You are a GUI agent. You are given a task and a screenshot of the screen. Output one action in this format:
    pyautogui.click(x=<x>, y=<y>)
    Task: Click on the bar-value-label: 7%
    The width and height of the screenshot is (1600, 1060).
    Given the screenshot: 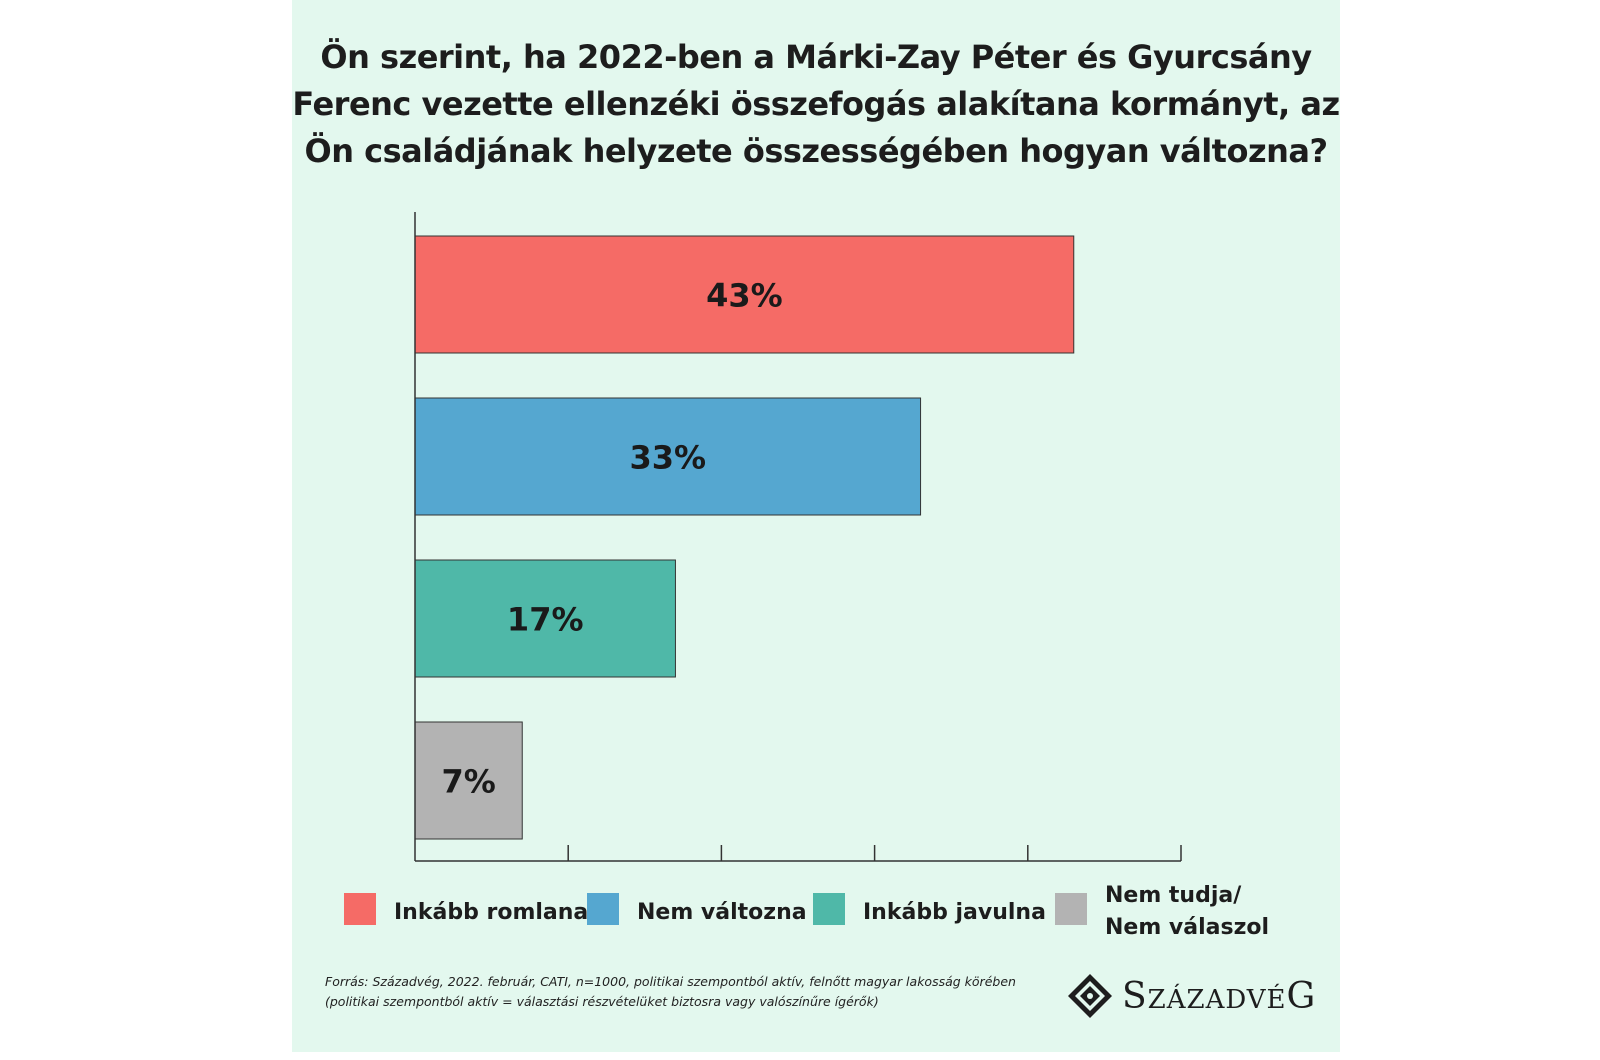 What is the action you would take?
    pyautogui.click(x=468, y=782)
    